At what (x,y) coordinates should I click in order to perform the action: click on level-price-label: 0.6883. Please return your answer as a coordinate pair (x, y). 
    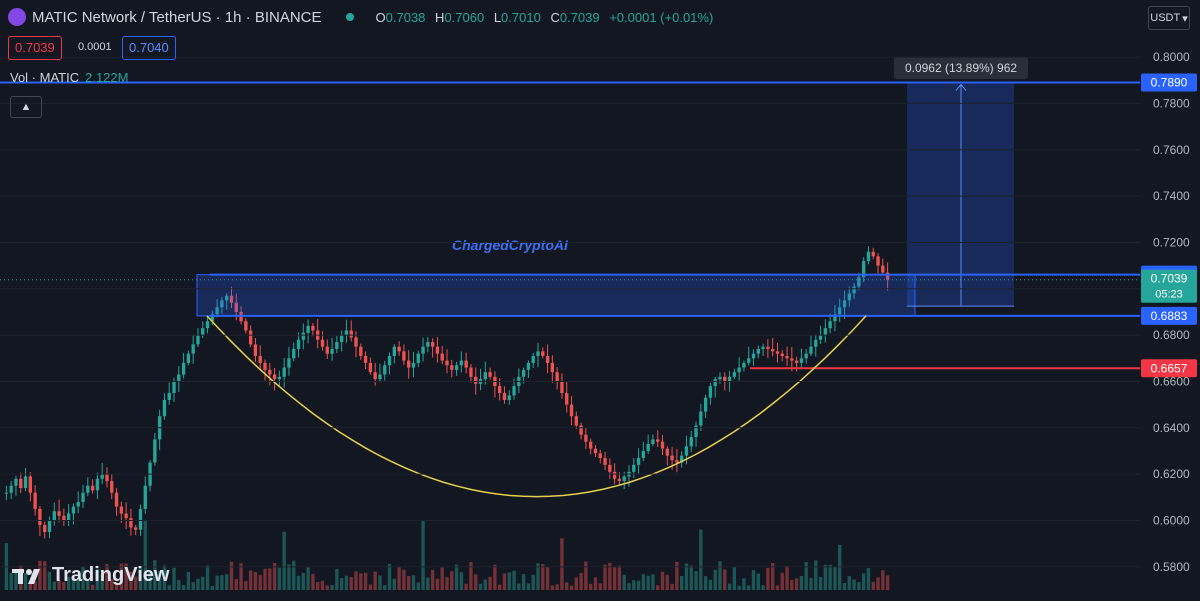
    Looking at the image, I should click on (1169, 315).